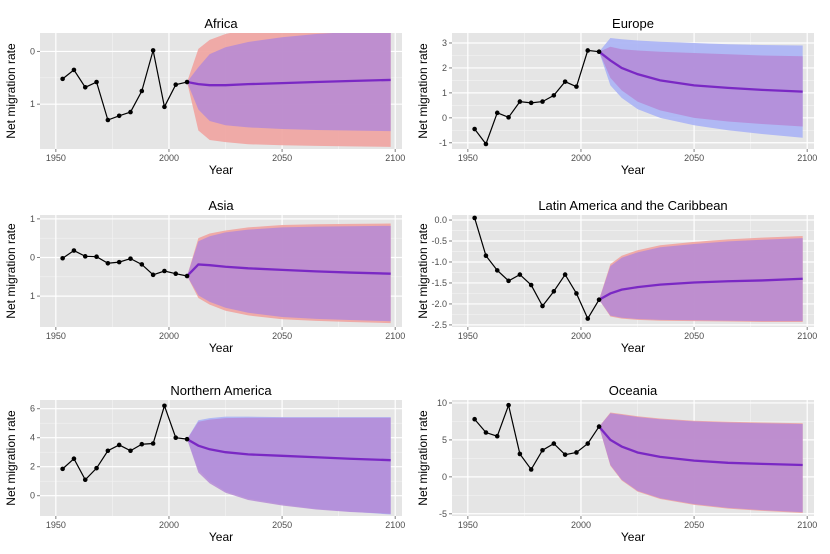 The image size is (830, 554). I want to click on panel-title: Europe, so click(633, 23).